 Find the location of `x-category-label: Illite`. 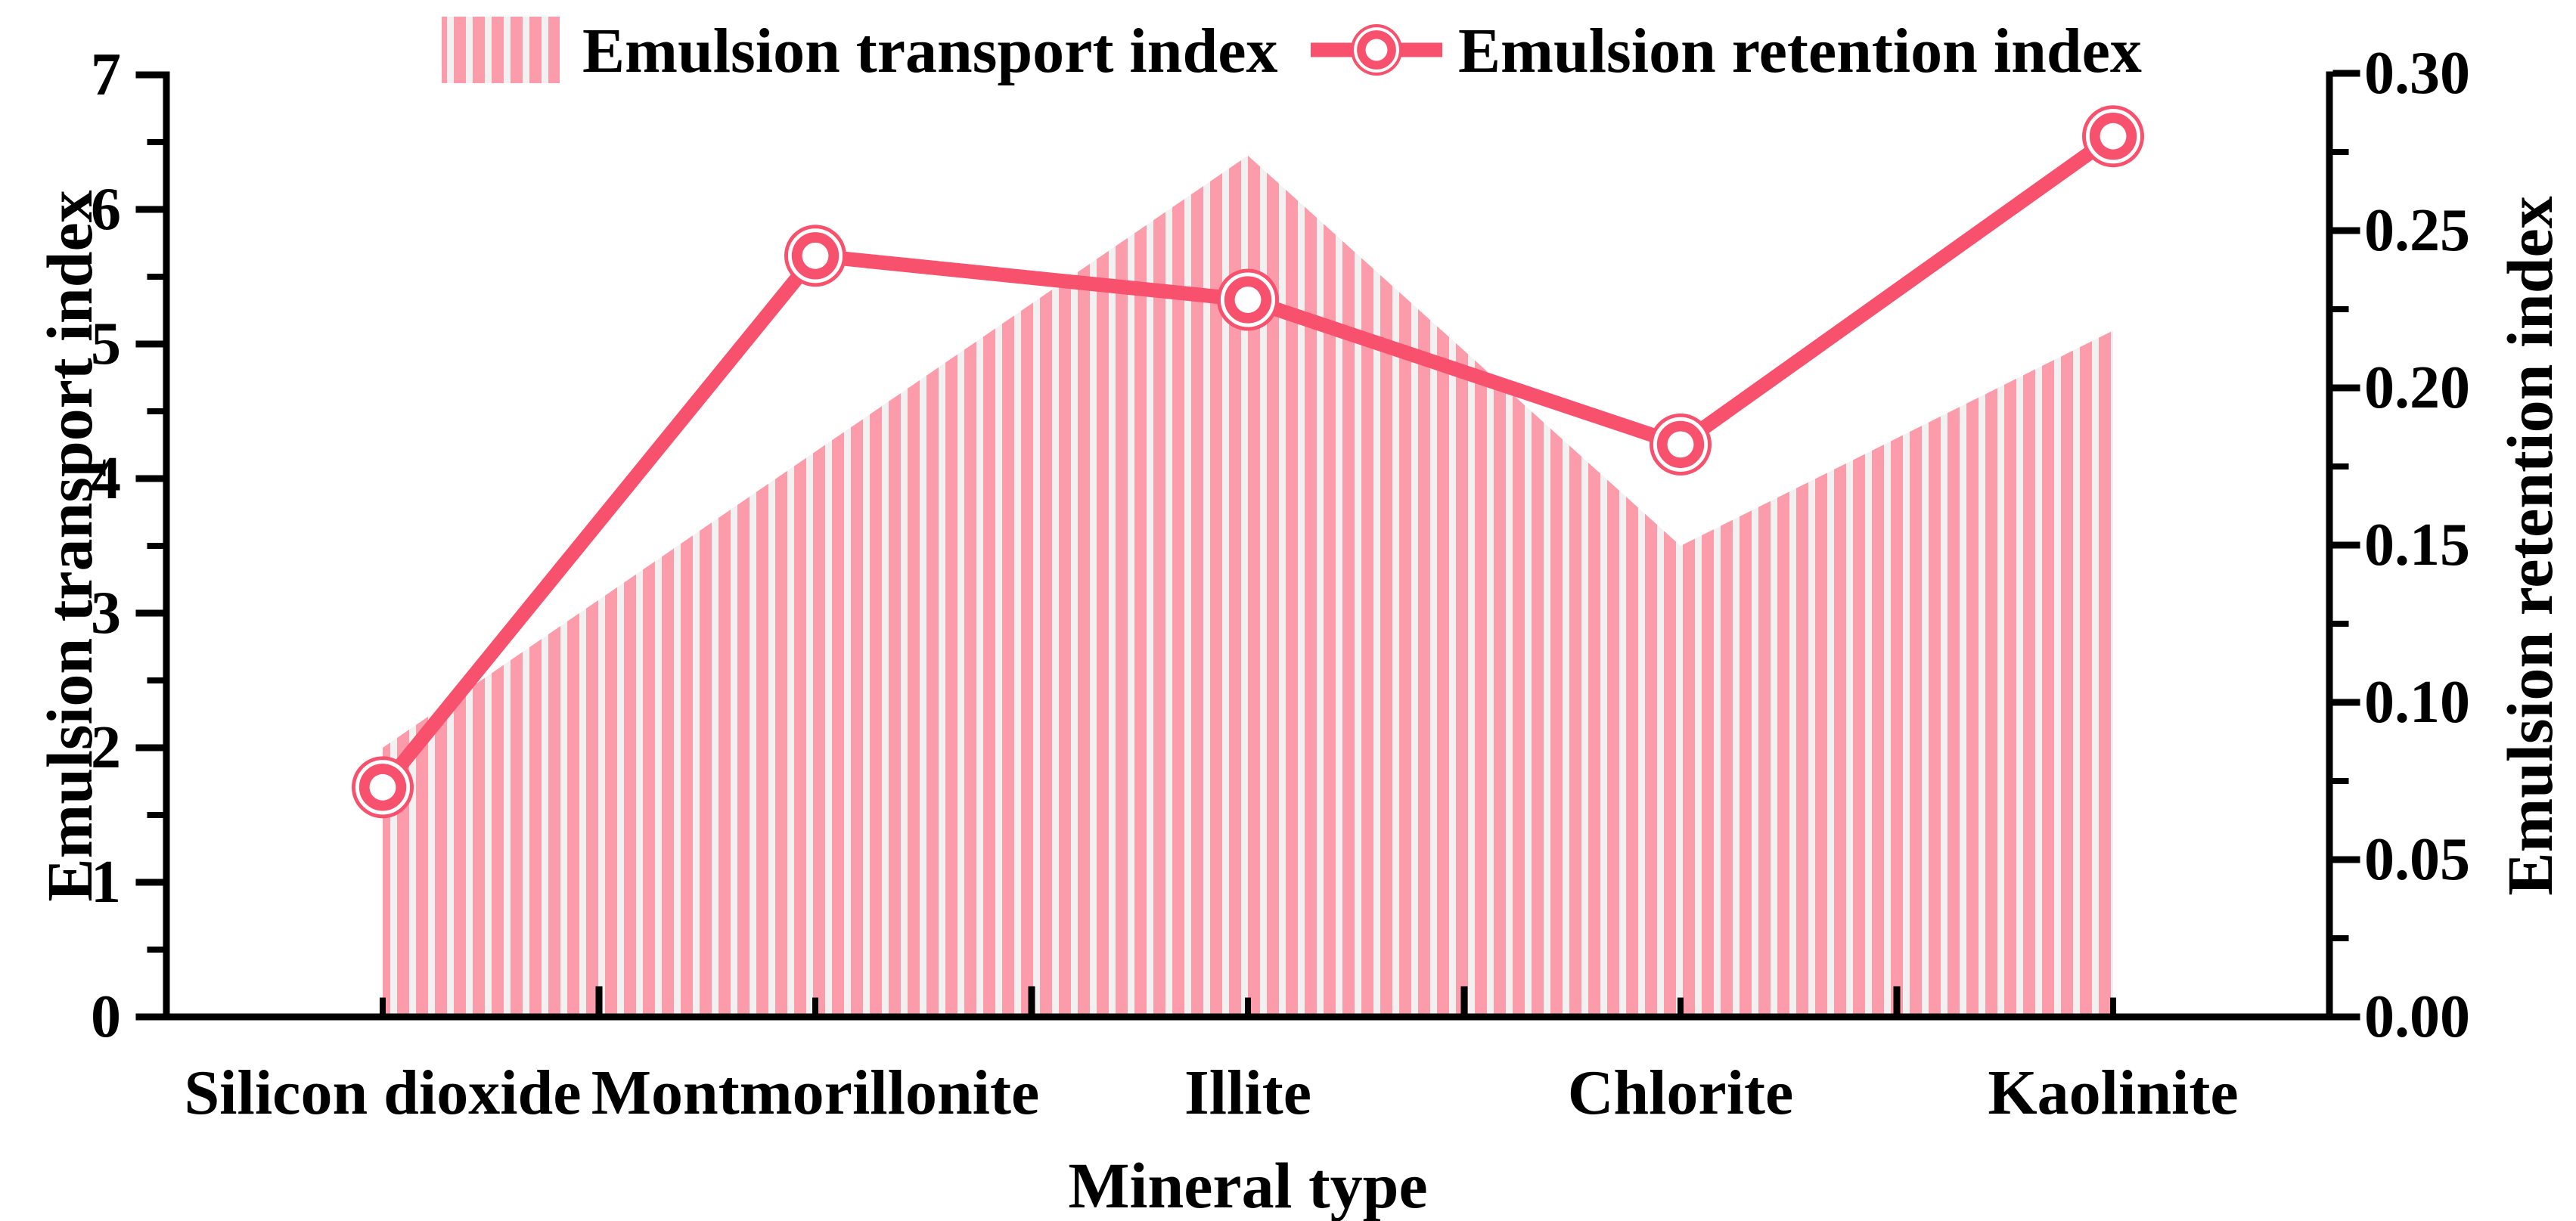

x-category-label: Illite is located at coordinates (1247, 1093).